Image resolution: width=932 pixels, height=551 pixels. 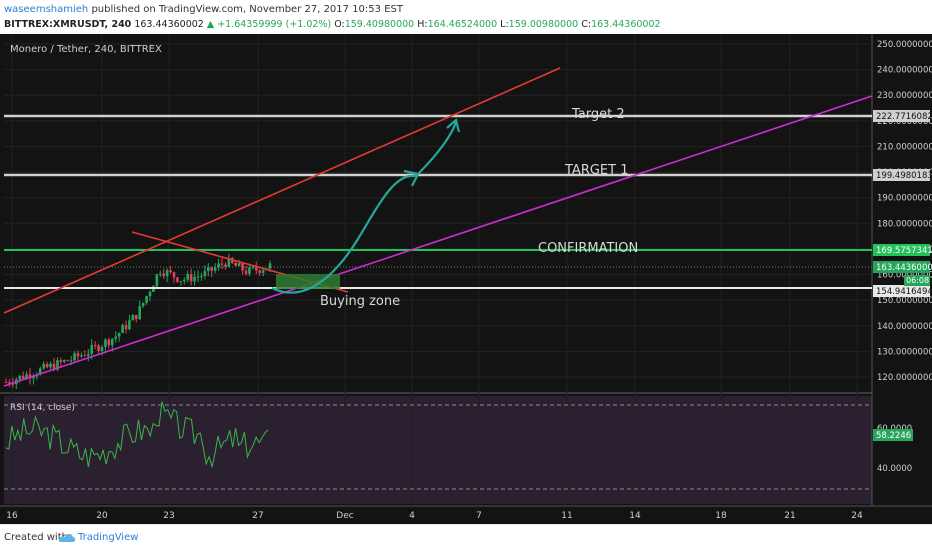 What do you see at coordinates (12, 516) in the screenshot?
I see `time-tick-label: 16` at bounding box center [12, 516].